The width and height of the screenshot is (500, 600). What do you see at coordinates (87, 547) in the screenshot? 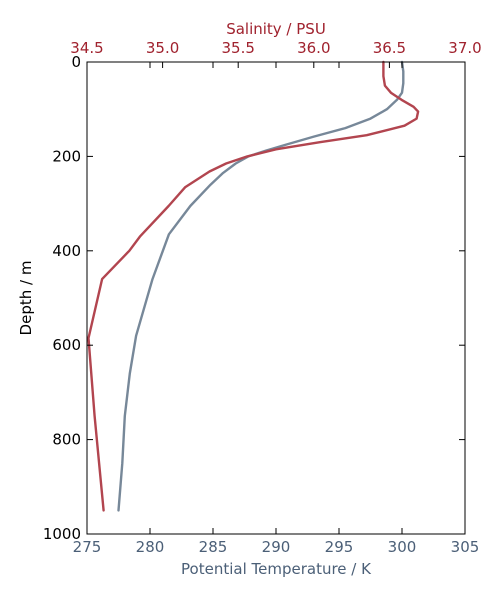
I see `x-tick-label: 275` at bounding box center [87, 547].